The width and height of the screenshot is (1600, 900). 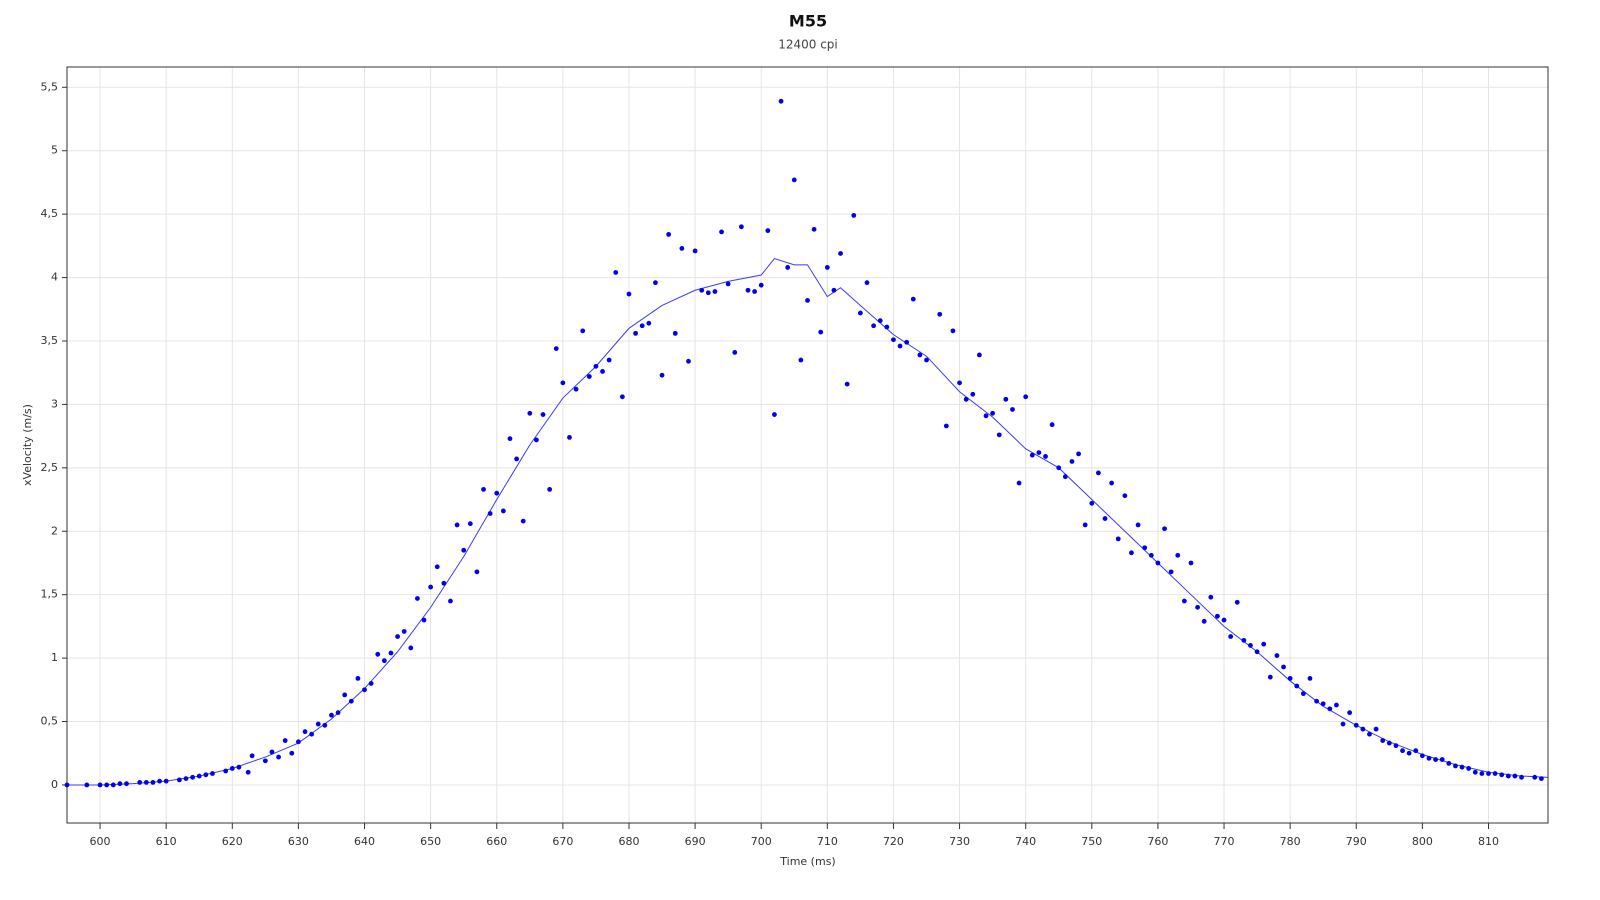 What do you see at coordinates (54, 150) in the screenshot?
I see `y-tick-label: 5` at bounding box center [54, 150].